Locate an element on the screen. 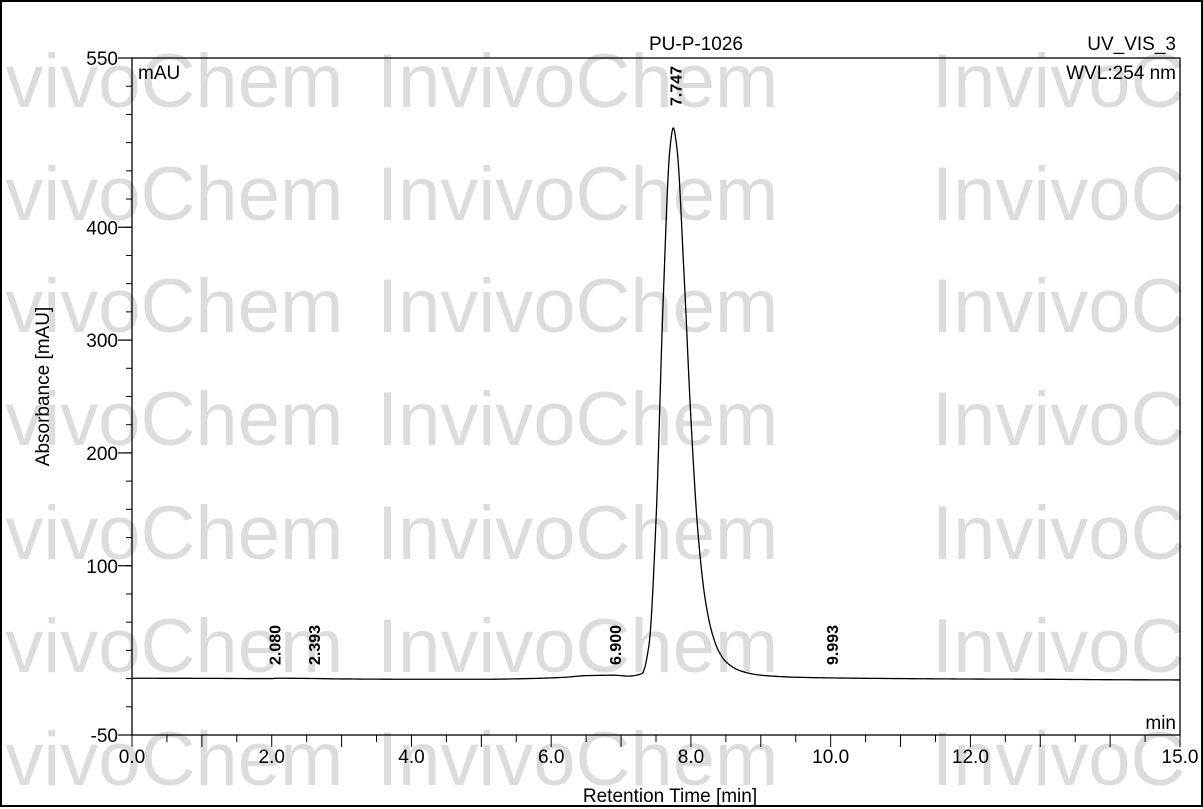  y-tick-label: 100 is located at coordinates (102, 567).